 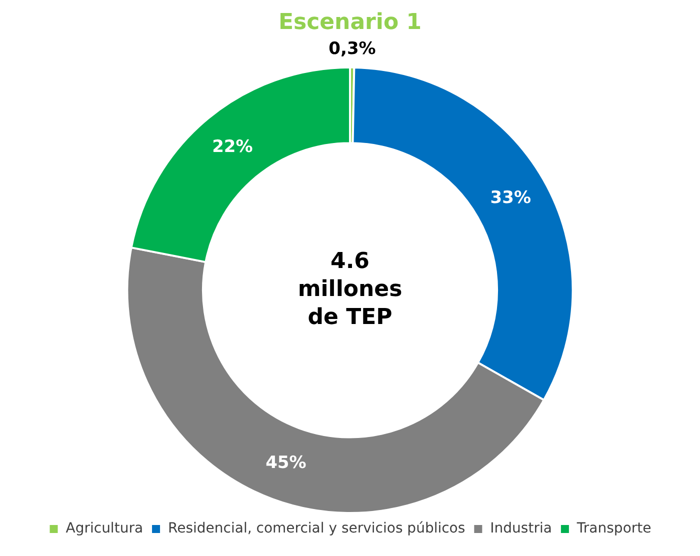 I want to click on text: 4.6 millones de TEP, so click(x=350, y=289).